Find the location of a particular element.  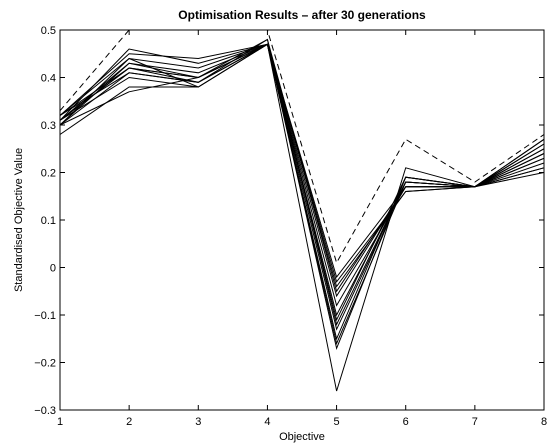

y-tick-label: 0.4 is located at coordinates (48, 79).